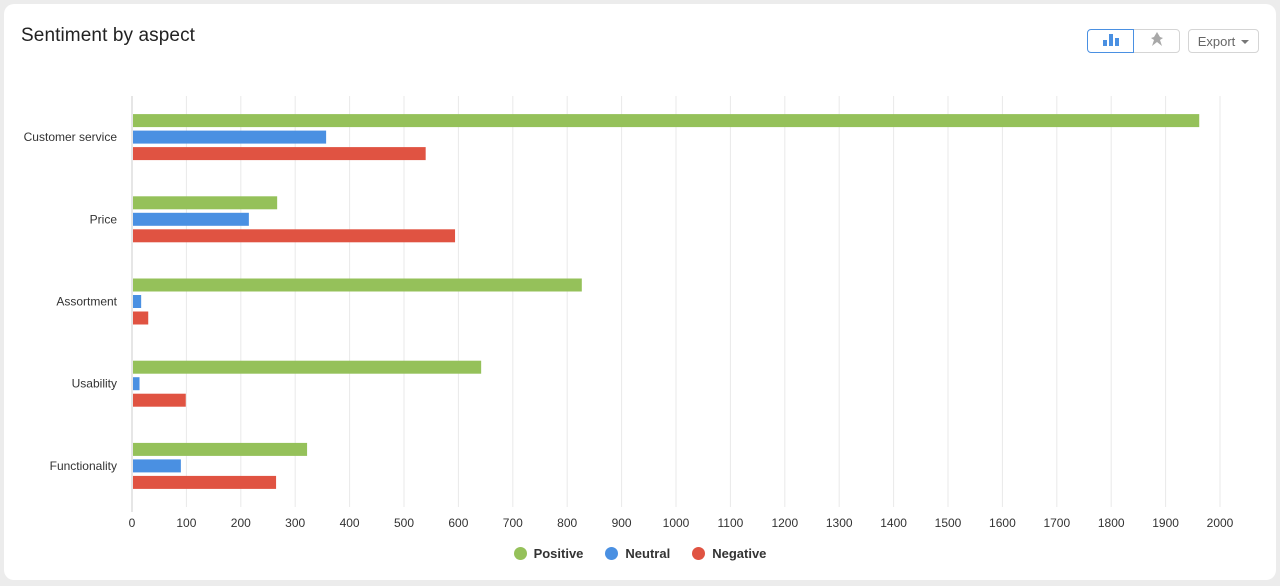 Image resolution: width=1280 pixels, height=586 pixels. What do you see at coordinates (730, 523) in the screenshot?
I see `x-tick-label: 1100` at bounding box center [730, 523].